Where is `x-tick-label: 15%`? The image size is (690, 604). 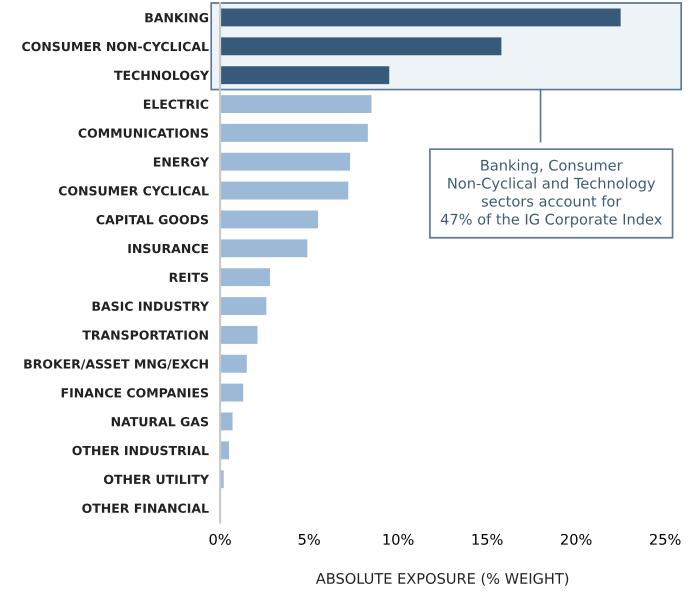 x-tick-label: 15% is located at coordinates (487, 539).